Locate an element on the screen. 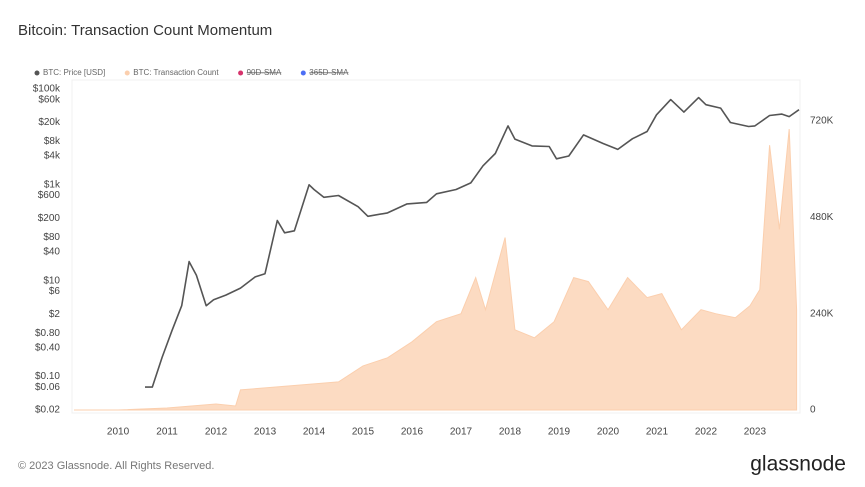 Image resolution: width=865 pixels, height=487 pixels. legend-label: 90D-SMA is located at coordinates (264, 72).